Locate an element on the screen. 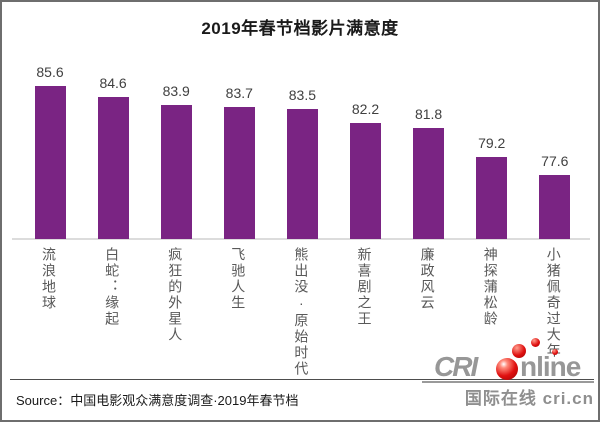  logo-subtext: 国际在线 cri.cn is located at coordinates (529, 398).